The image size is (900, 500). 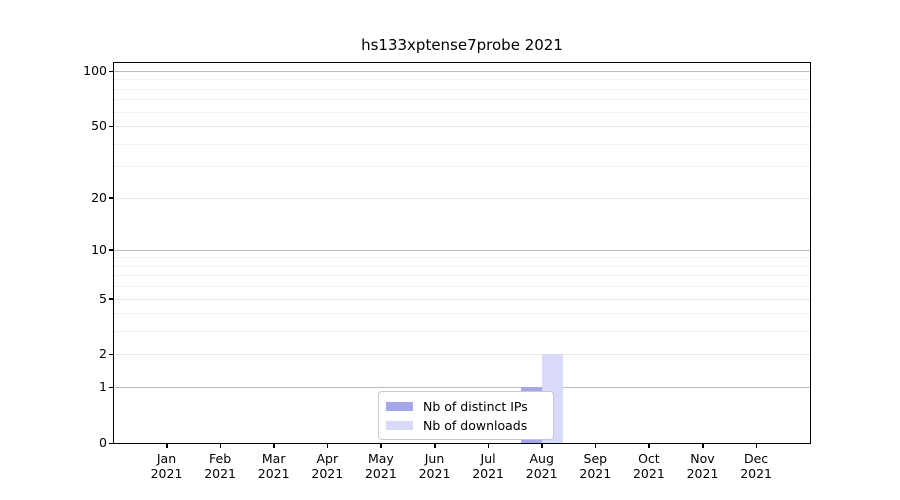 I want to click on x-tick-label: Aug 2021, so click(x=542, y=466).